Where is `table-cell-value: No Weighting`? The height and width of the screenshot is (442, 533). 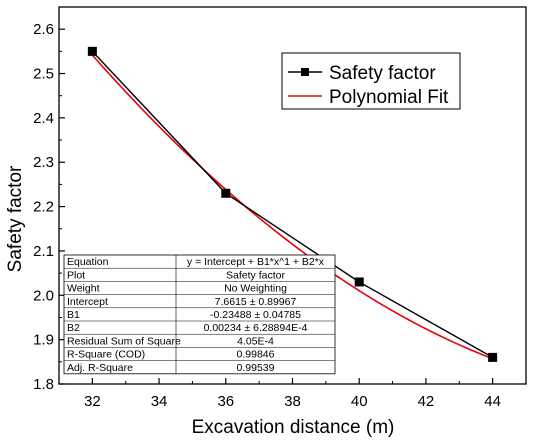 table-cell-value: No Weighting is located at coordinates (255, 289).